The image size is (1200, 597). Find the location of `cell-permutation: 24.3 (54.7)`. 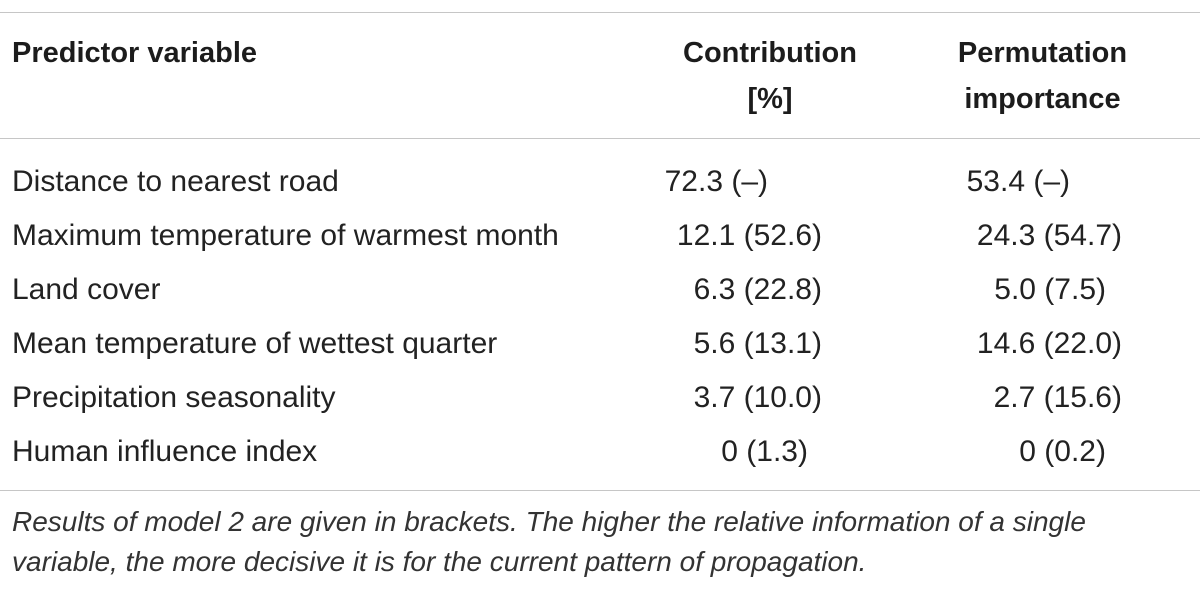

cell-permutation: 24.3 (54.7) is located at coordinates (1049, 235).